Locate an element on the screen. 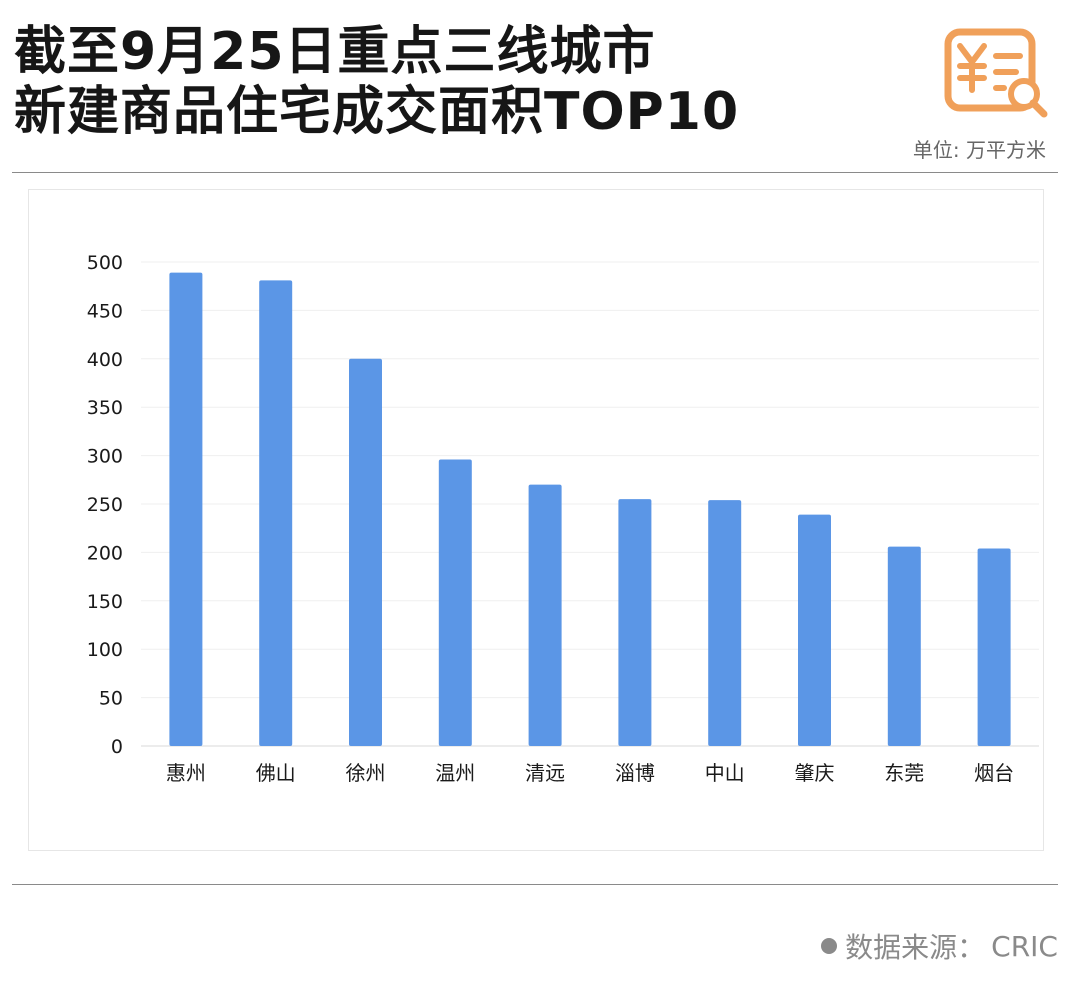 Image resolution: width=1080 pixels, height=984 pixels. y-tick-label: 200 is located at coordinates (105, 553).